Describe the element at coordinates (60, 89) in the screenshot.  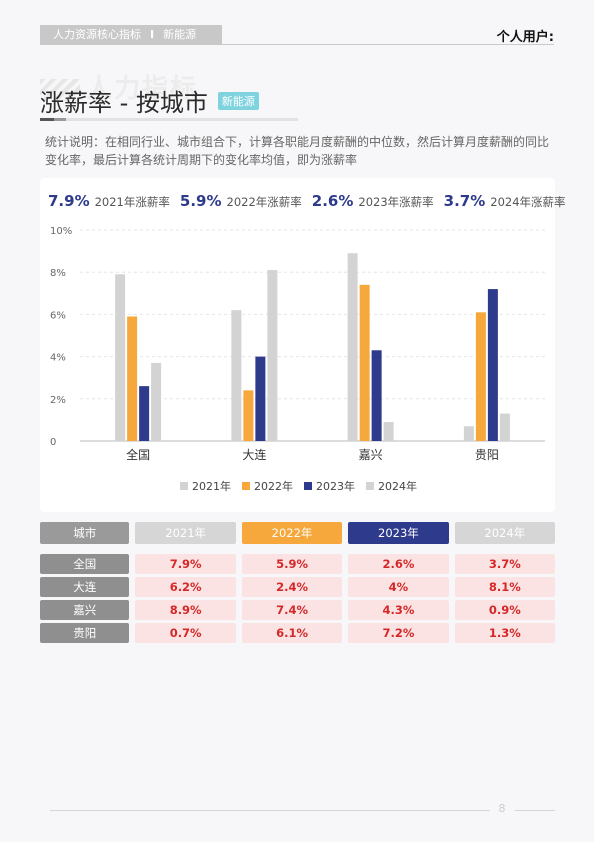
I see `watermark-stripes` at that location.